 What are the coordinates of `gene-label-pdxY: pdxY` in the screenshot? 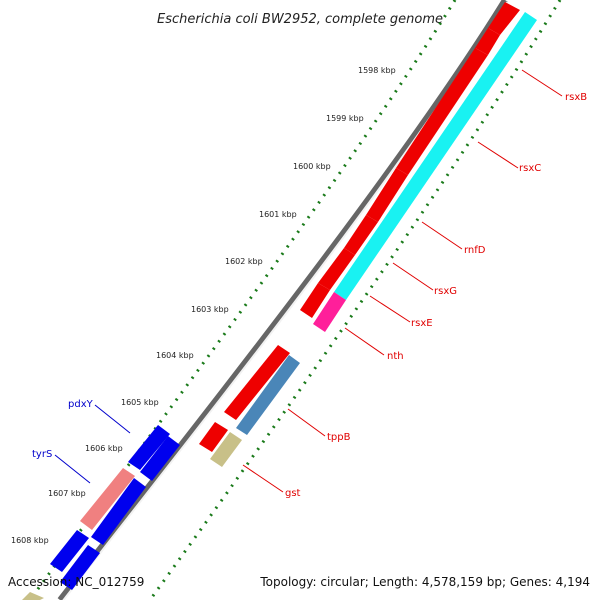 It's located at (81, 404).